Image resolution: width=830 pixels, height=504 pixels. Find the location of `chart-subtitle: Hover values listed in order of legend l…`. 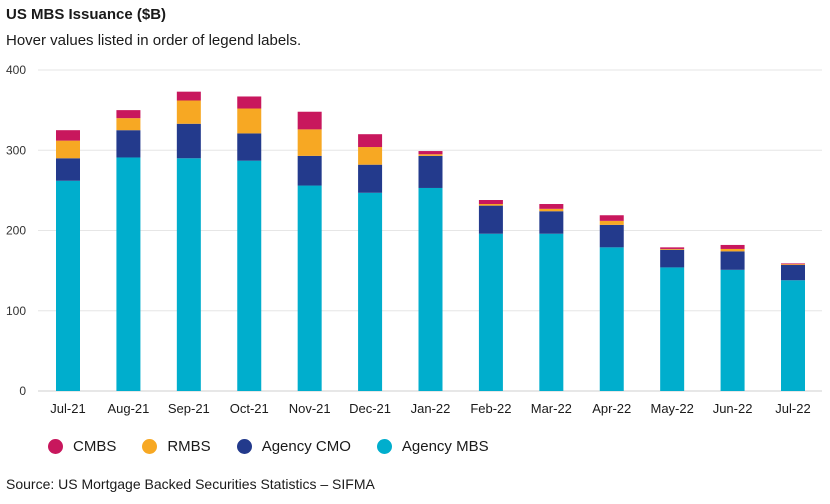

chart-subtitle: Hover values listed in order of legend l… is located at coordinates (154, 40).